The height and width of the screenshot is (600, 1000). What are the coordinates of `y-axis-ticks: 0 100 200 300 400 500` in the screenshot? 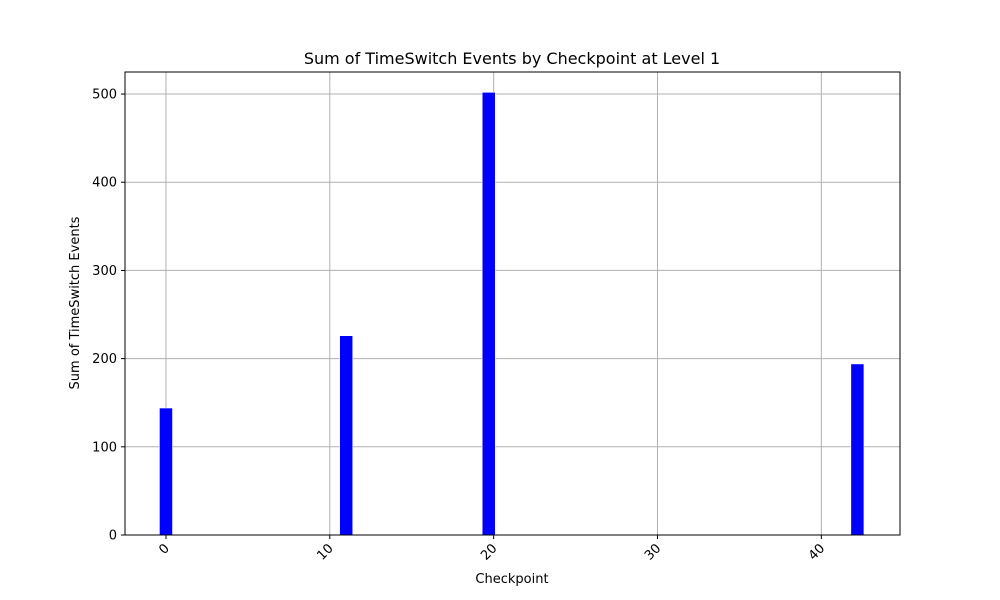 It's located at (108, 316).